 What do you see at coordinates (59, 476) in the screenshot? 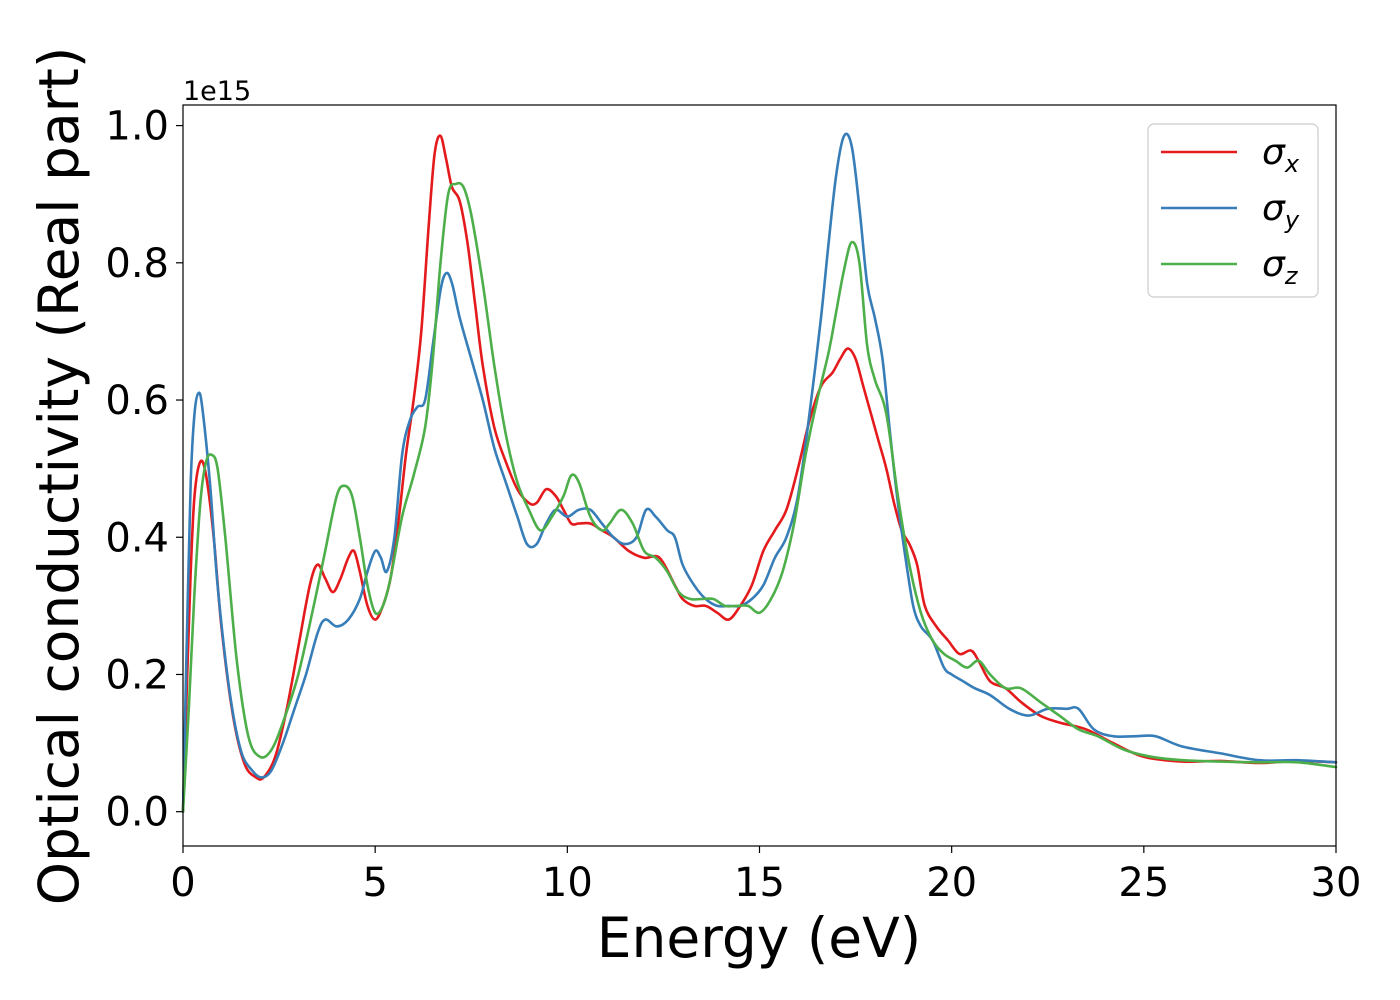
I see `y-axis-title: Optical conductivity (Real part)` at bounding box center [59, 476].